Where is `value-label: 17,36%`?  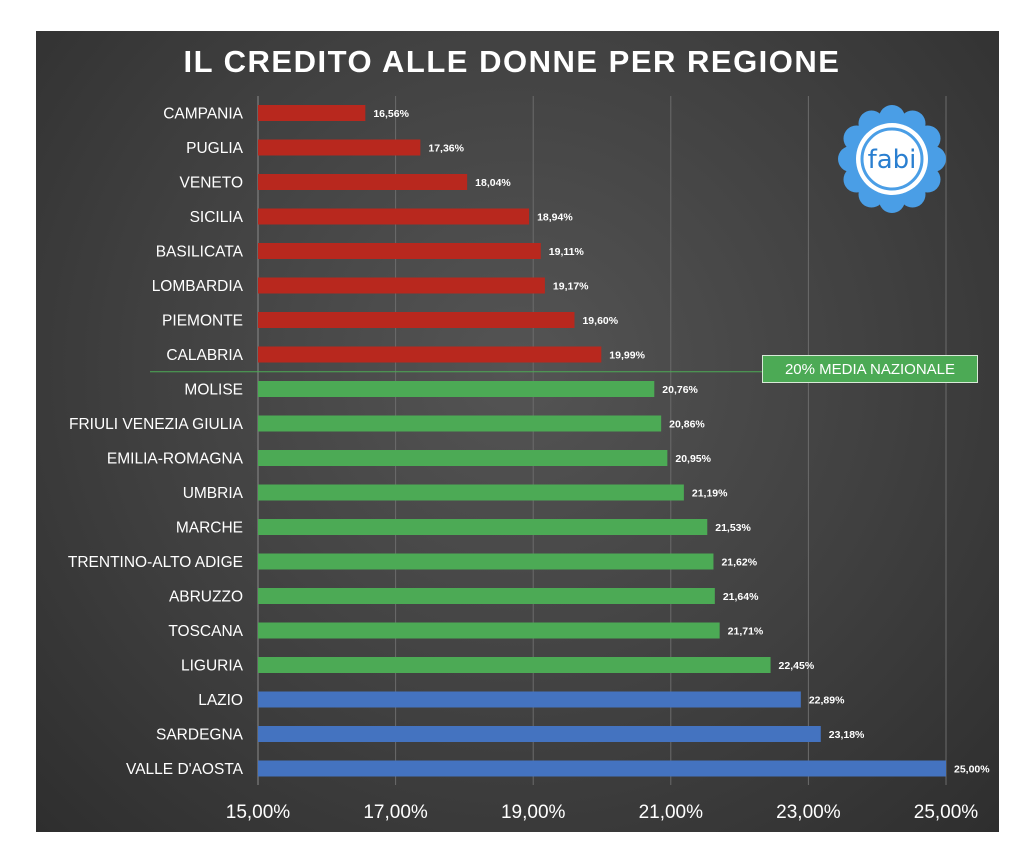 value-label: 17,36% is located at coordinates (446, 149).